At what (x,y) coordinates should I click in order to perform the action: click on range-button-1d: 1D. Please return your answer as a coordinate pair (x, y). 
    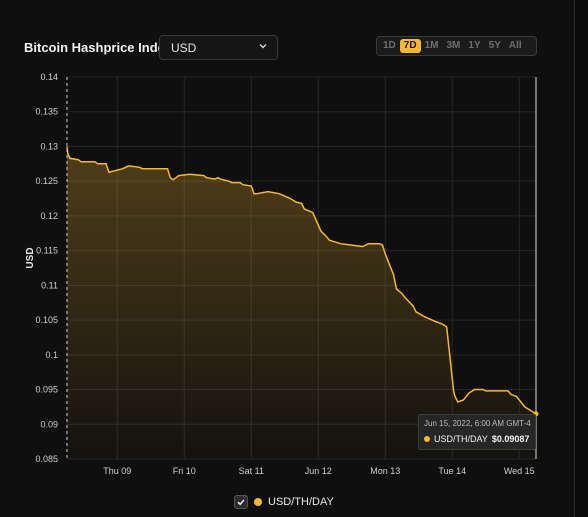
    Looking at the image, I should click on (389, 45).